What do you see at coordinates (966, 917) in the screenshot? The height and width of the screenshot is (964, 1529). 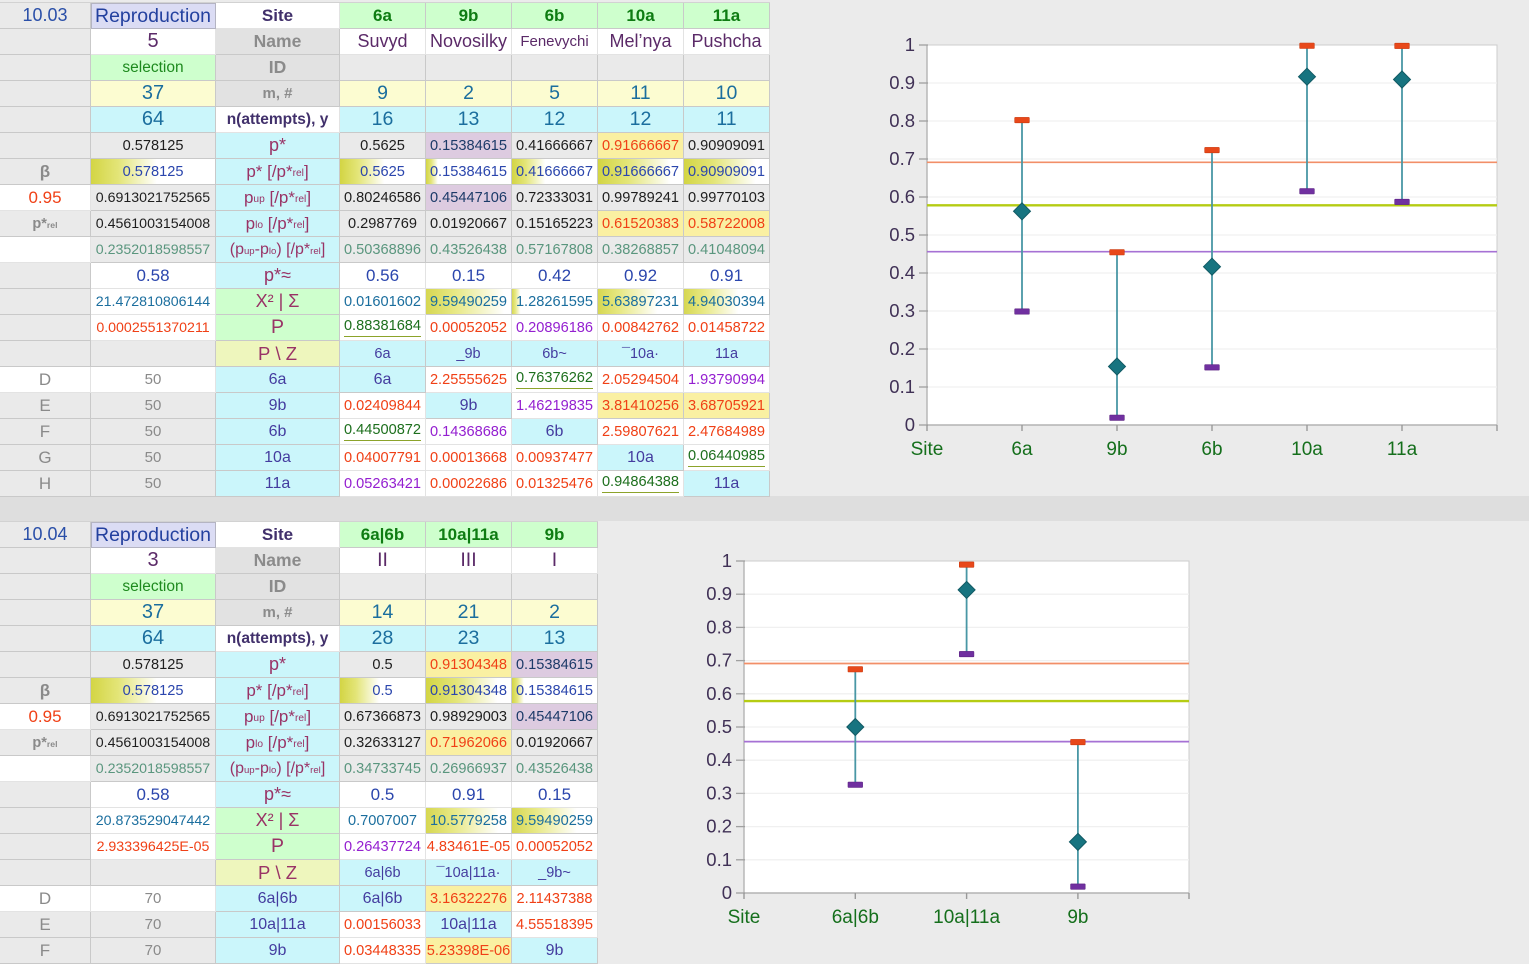 I see `svg-text: 10a|11a` at bounding box center [966, 917].